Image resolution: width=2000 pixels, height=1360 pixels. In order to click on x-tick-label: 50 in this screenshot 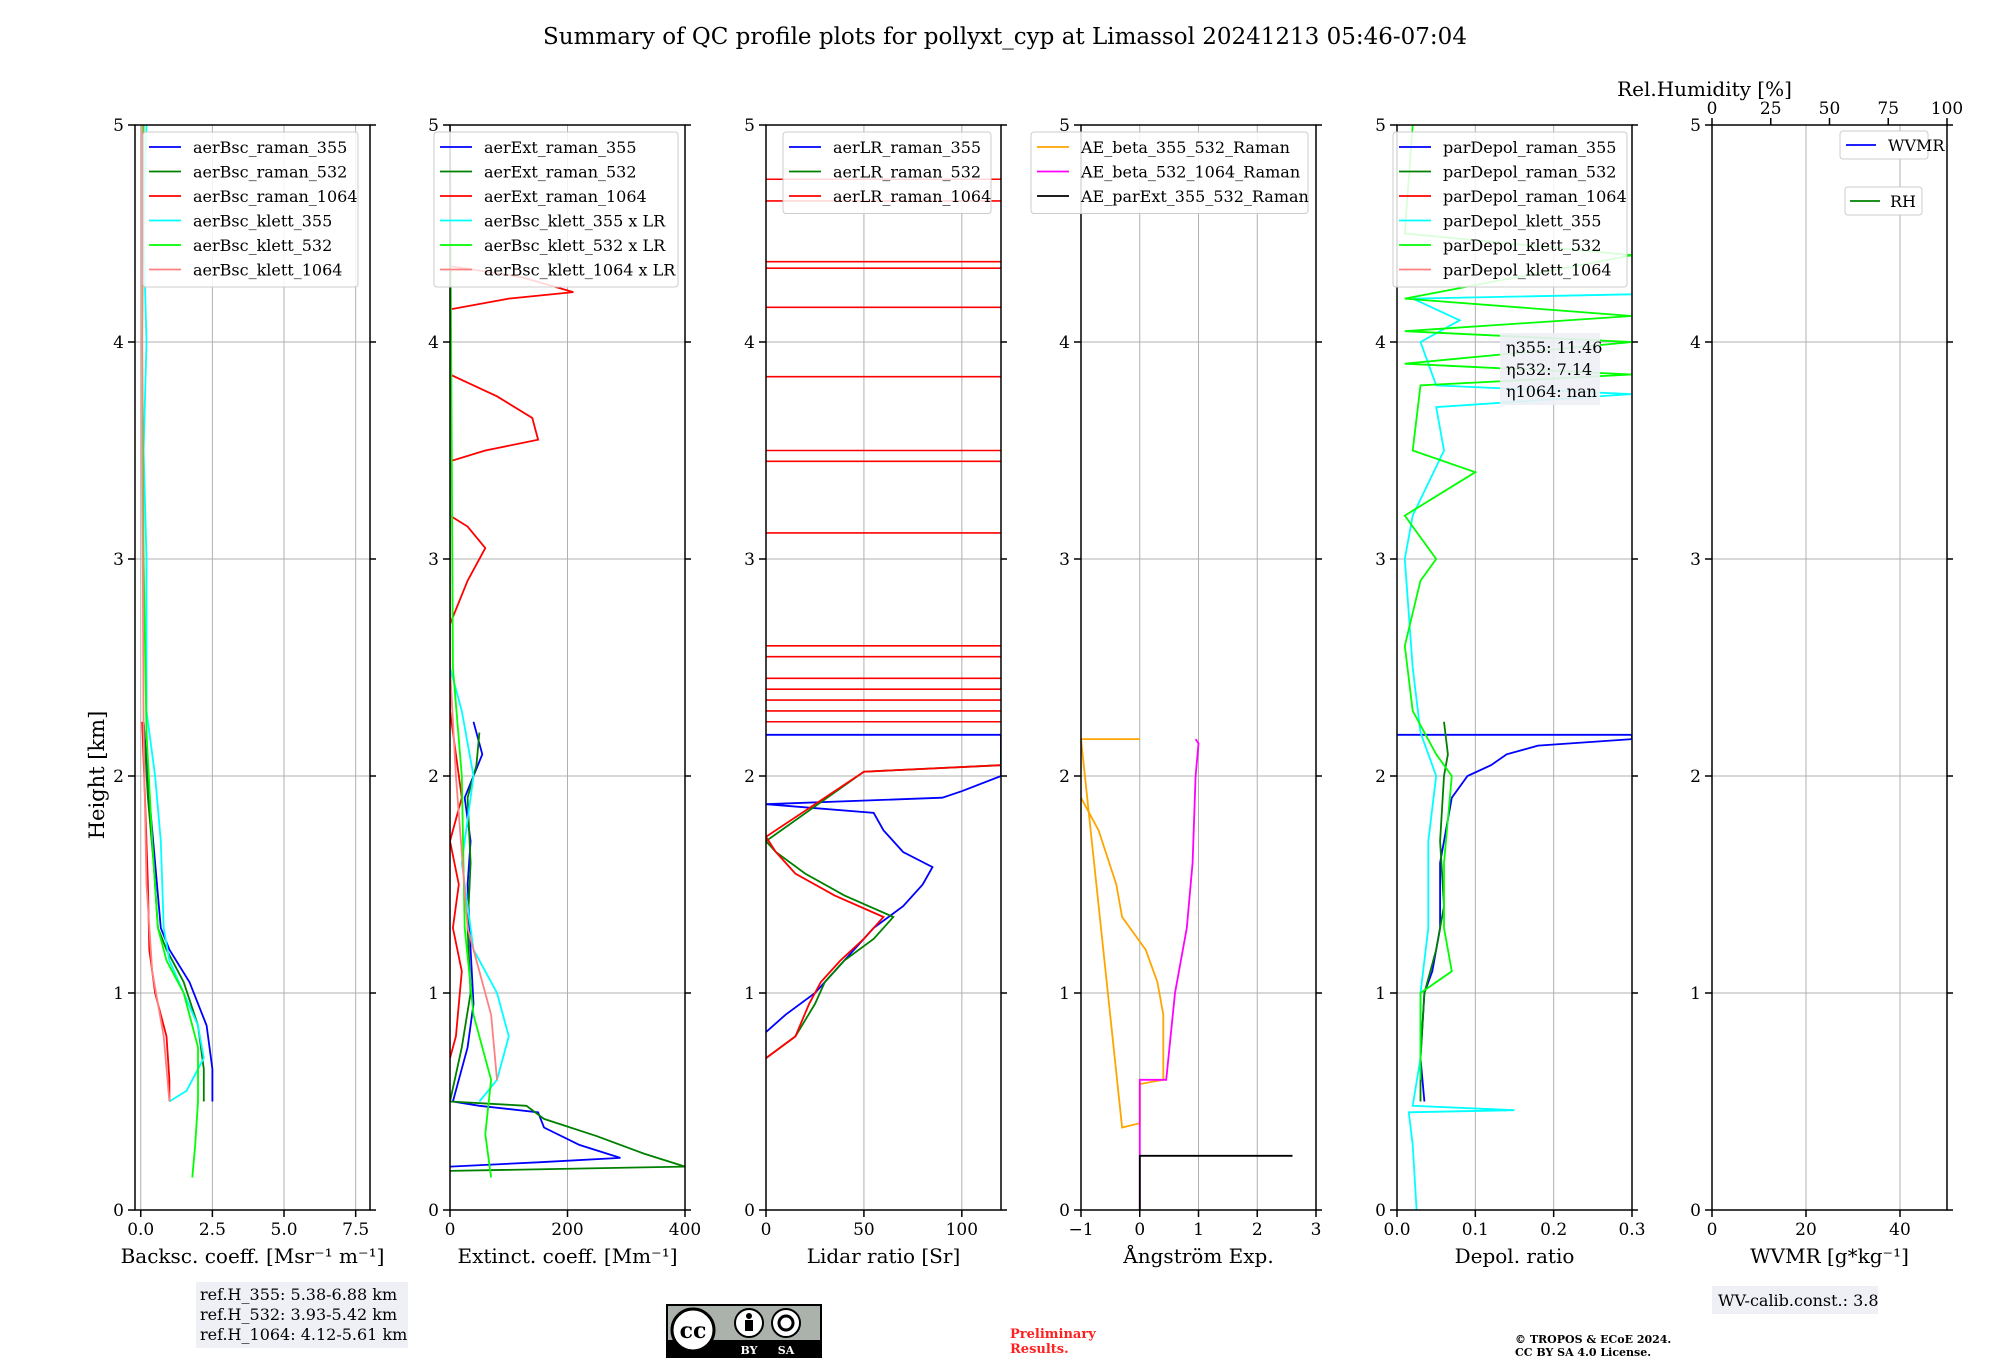, I will do `click(864, 1230)`.